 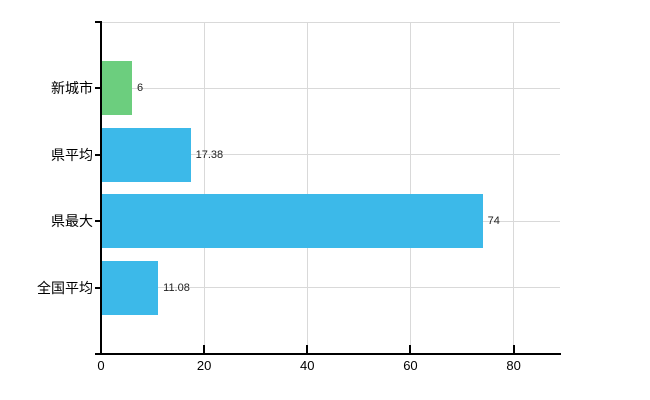 I want to click on x-tick-label: 0, so click(x=101, y=365).